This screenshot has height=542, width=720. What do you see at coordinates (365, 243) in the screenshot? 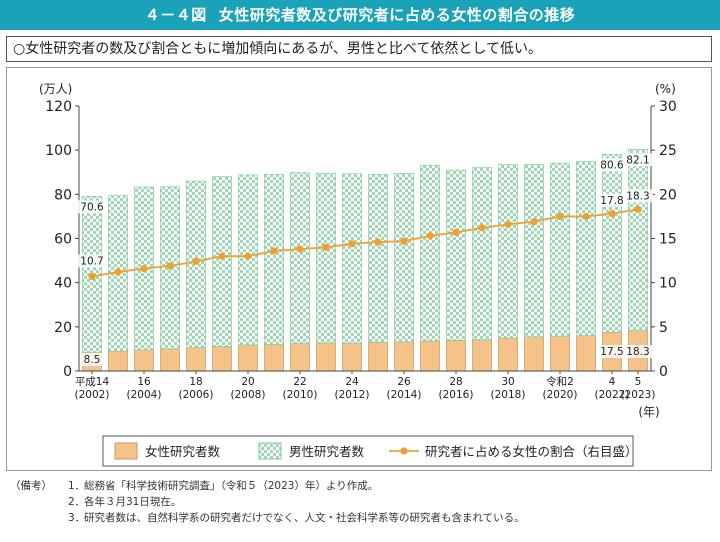
I see `ratio-line` at bounding box center [365, 243].